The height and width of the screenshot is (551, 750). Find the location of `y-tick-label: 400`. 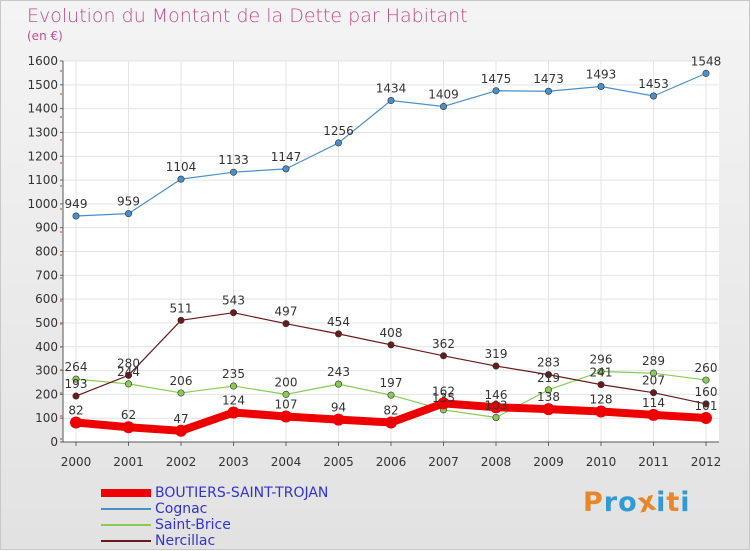

y-tick-label: 400 is located at coordinates (46, 347).